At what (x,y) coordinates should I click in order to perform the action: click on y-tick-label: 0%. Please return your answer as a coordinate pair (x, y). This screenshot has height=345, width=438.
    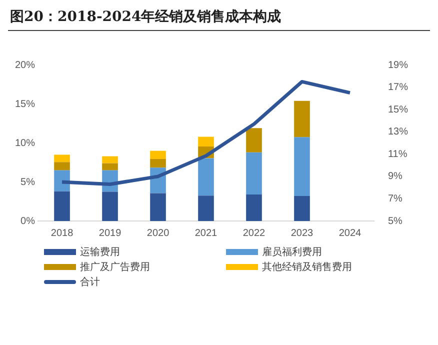
    Looking at the image, I should click on (28, 221).